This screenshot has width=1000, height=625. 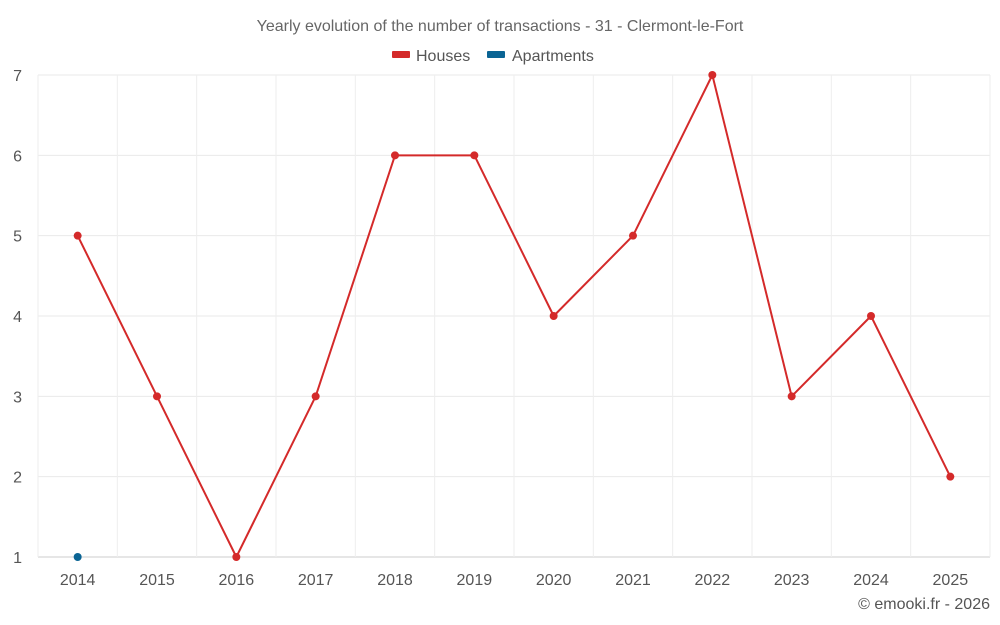 I want to click on legend-label-apartments: Apartments, so click(x=553, y=56).